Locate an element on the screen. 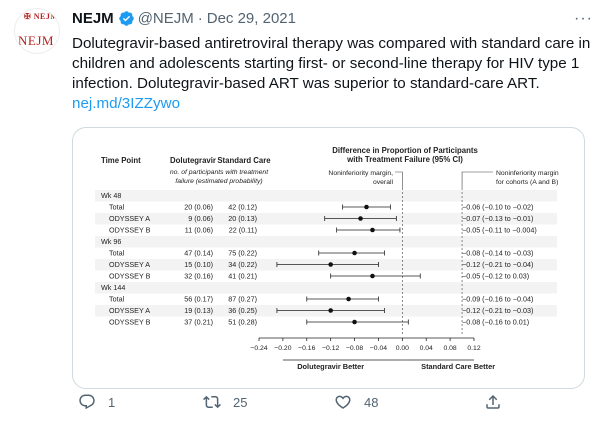 Image resolution: width=605 pixels, height=437 pixels. row-soc-value: 41 (0.21) is located at coordinates (242, 276).